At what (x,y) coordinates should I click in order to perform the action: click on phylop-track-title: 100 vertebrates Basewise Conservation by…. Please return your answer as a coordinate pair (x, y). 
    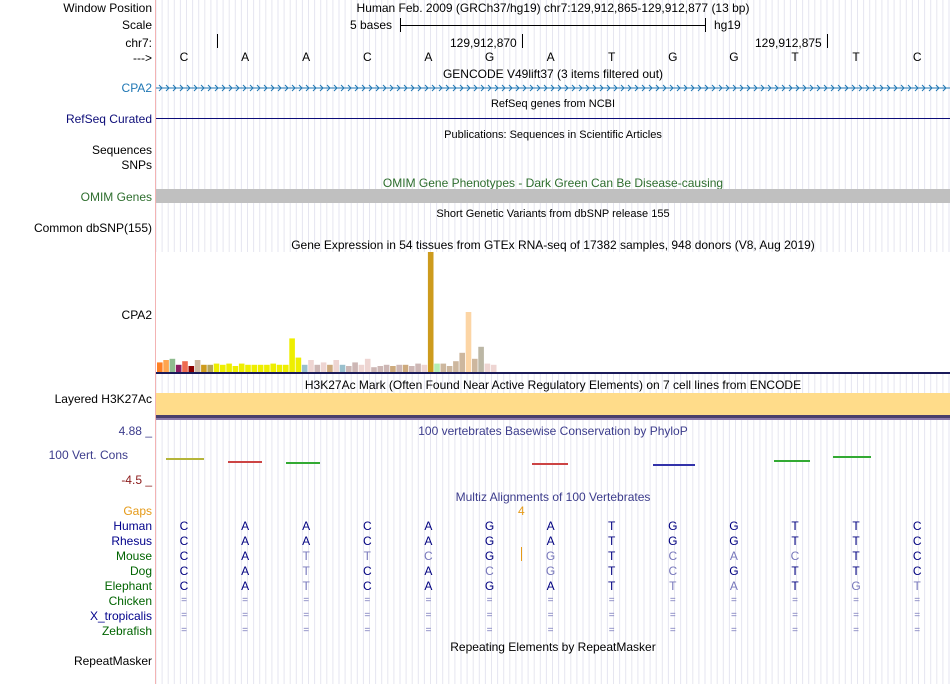
    Looking at the image, I should click on (553, 431).